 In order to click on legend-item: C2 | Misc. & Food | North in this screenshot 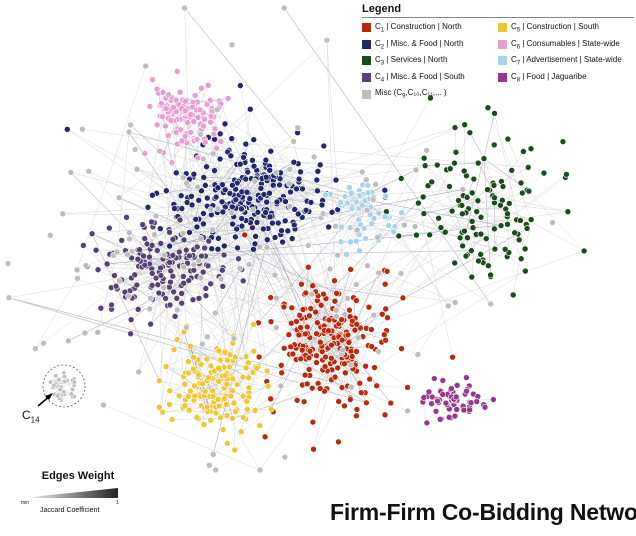, I will do `click(430, 44)`.